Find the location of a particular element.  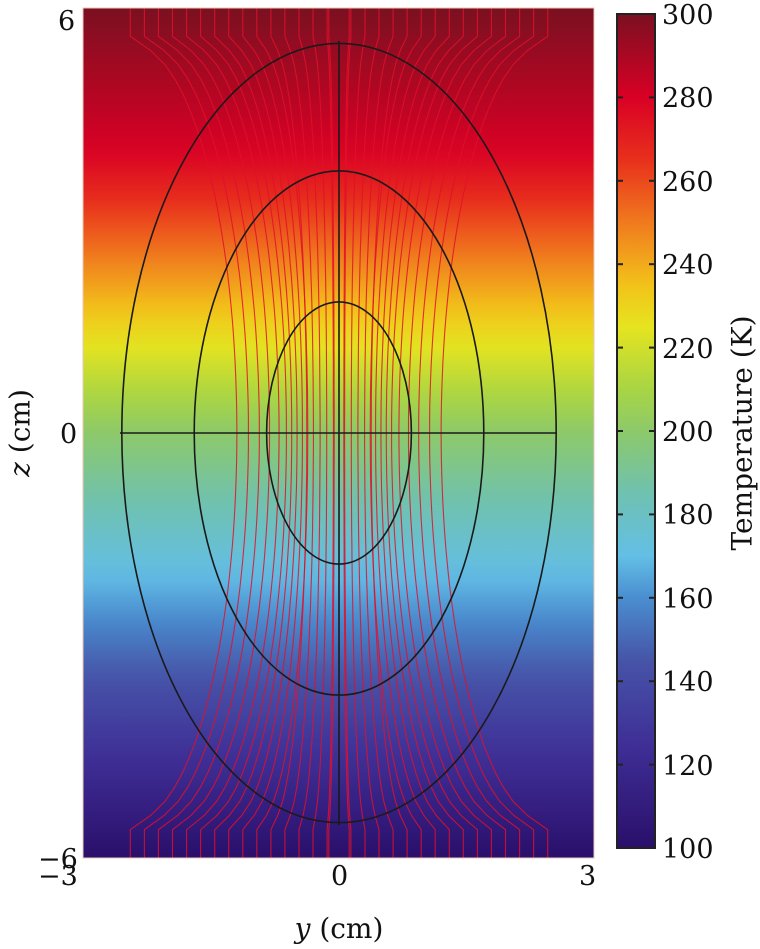

y-axis-var: z is located at coordinates (20, 469).